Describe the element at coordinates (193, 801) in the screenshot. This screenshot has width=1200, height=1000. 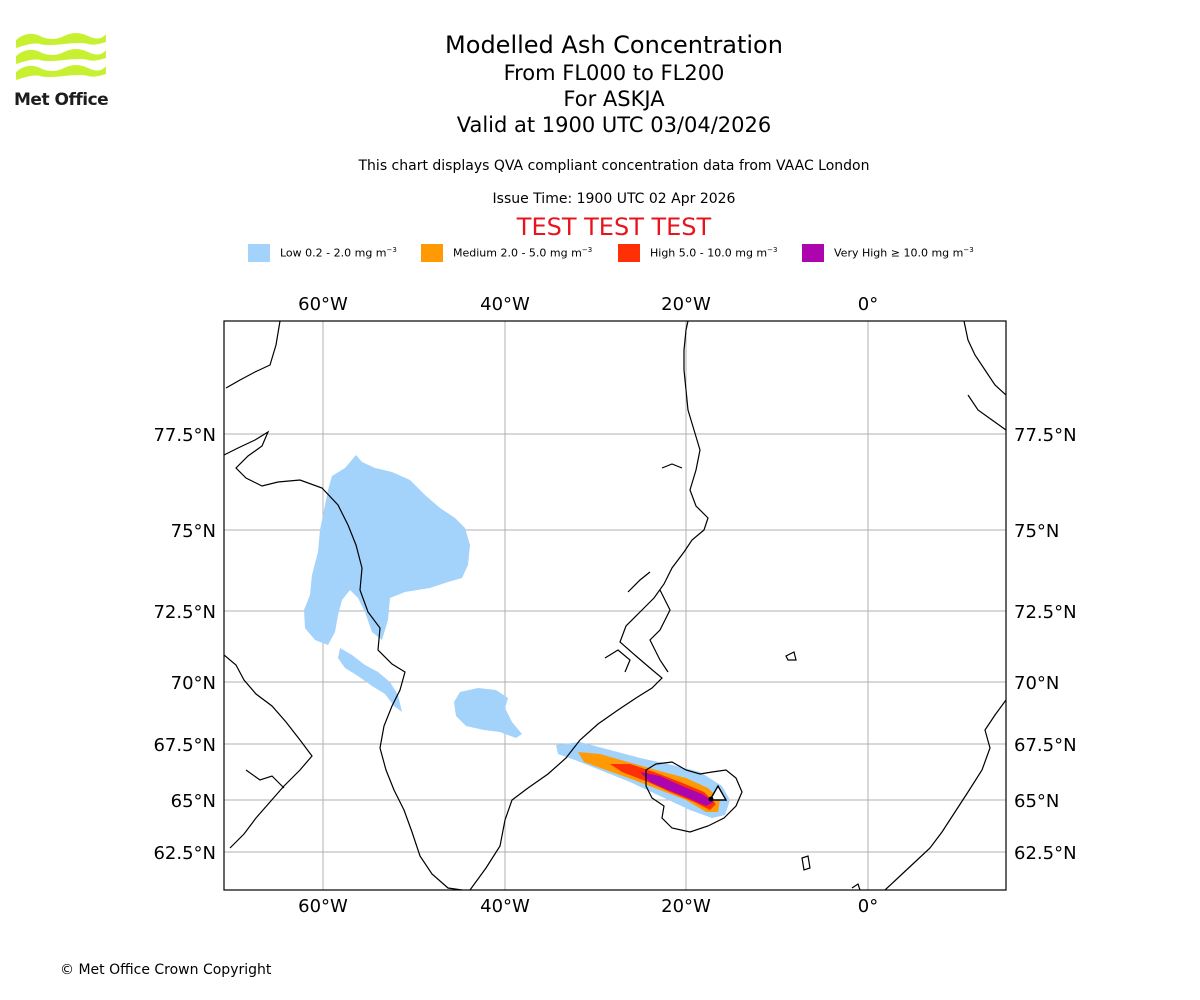
I see `lat-tick-65-left: 65°N` at that location.